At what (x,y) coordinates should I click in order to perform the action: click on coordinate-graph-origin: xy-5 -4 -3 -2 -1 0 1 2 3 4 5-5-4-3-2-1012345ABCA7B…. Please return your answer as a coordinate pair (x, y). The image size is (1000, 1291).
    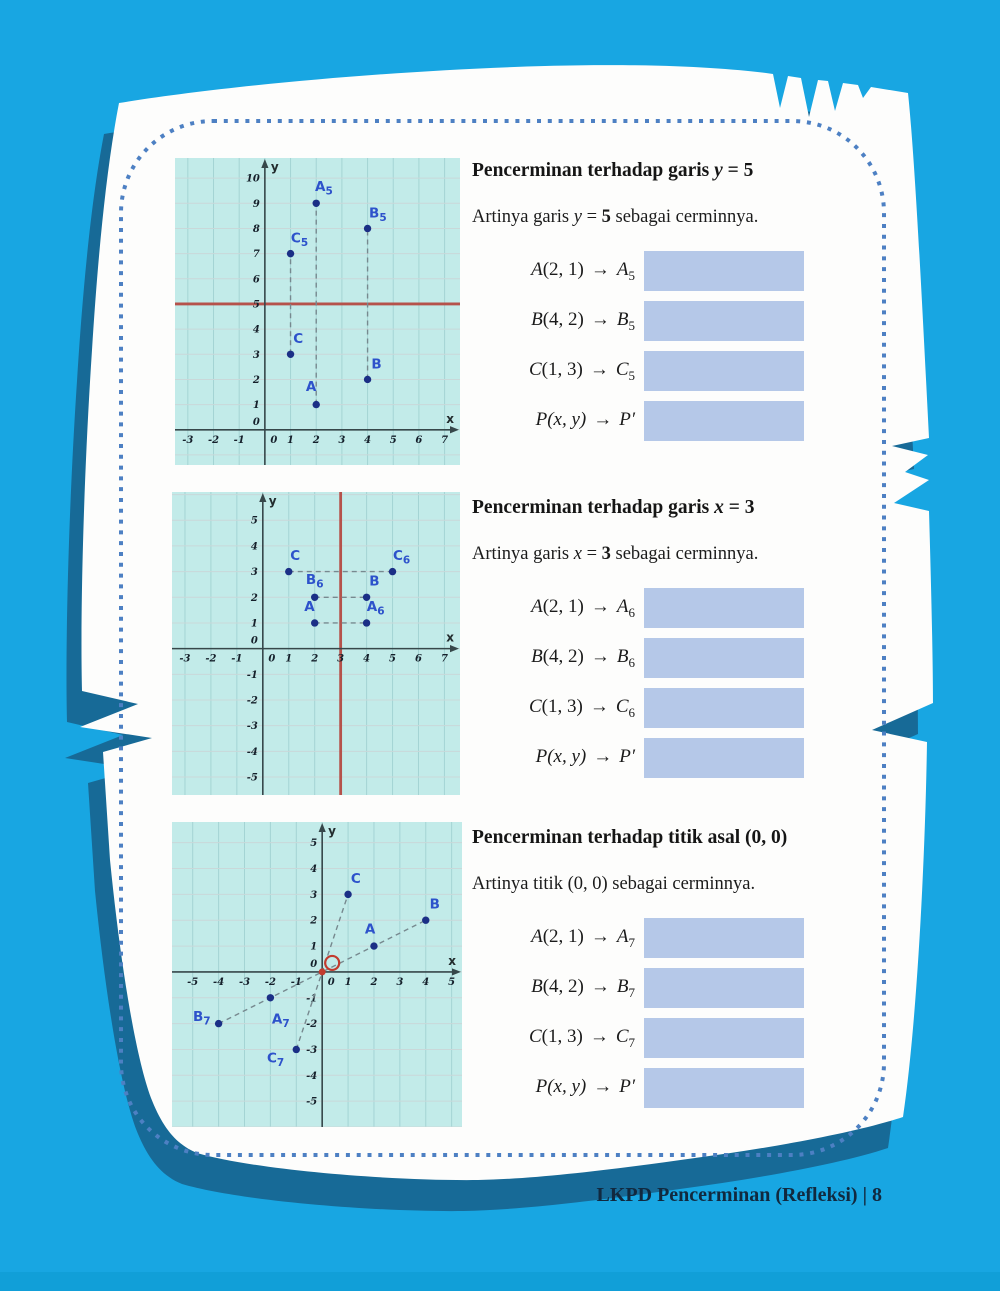
    Looking at the image, I should click on (317, 974).